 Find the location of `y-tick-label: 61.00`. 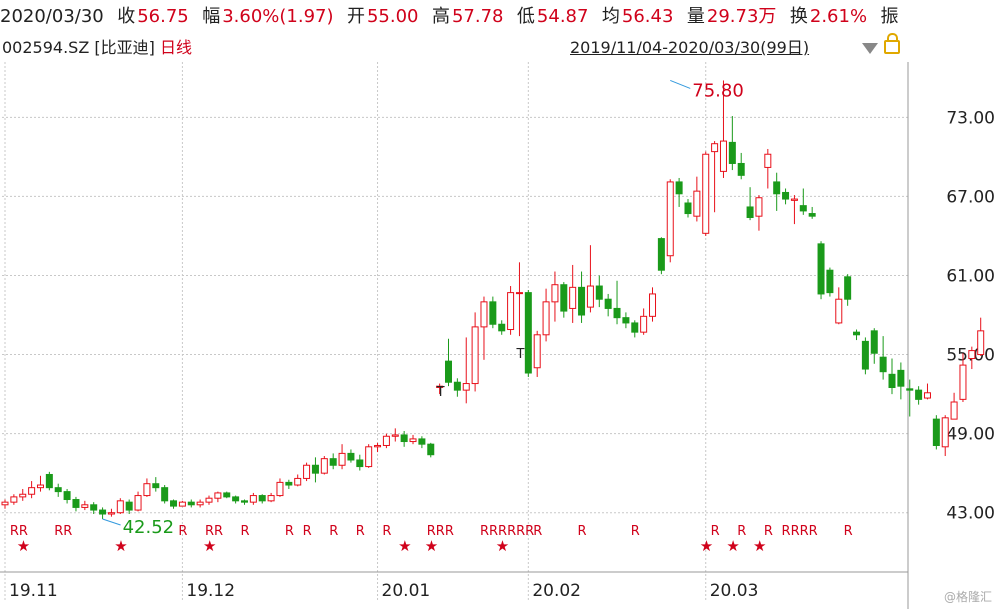

y-tick-label: 61.00 is located at coordinates (970, 276).